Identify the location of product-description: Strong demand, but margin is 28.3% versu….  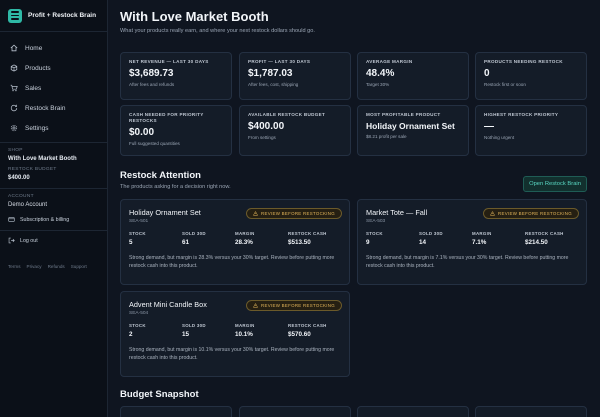
(232, 262).